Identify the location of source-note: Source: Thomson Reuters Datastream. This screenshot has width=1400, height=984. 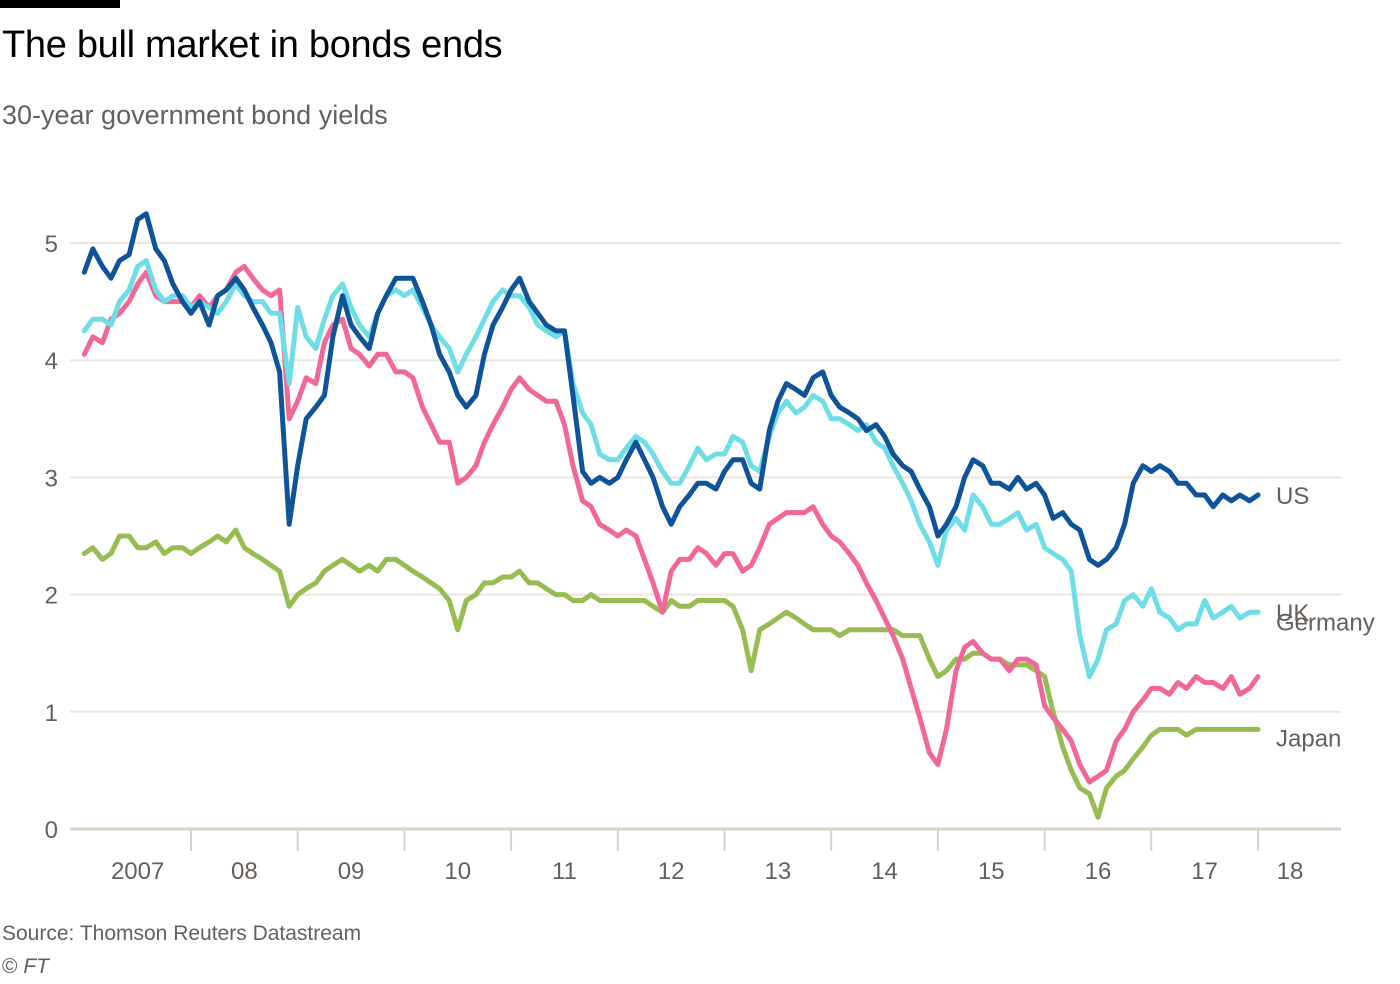
(182, 933).